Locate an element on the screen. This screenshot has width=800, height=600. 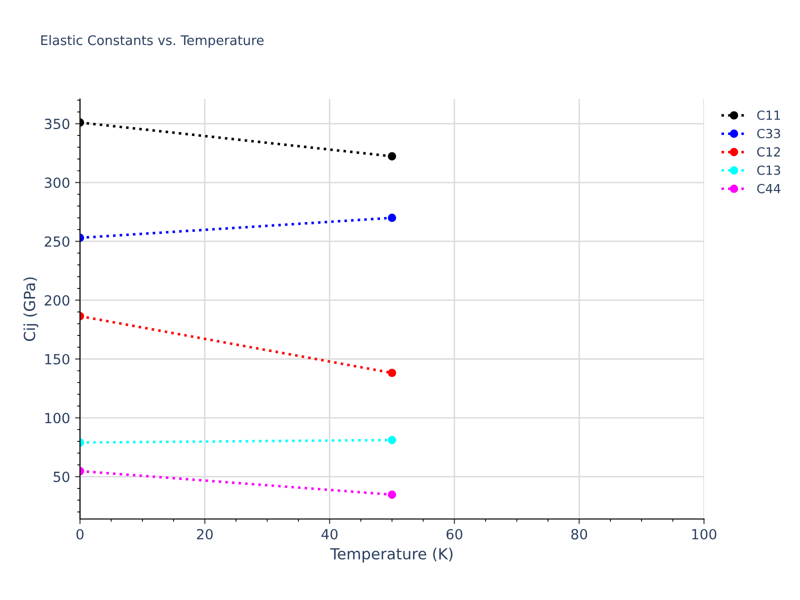
legend-label: C12 is located at coordinates (768, 152).